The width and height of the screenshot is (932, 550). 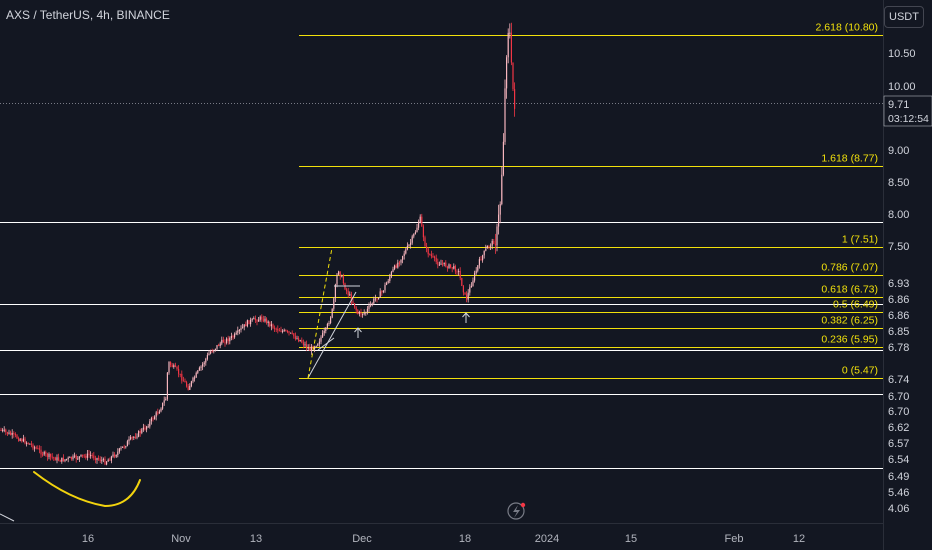 What do you see at coordinates (855, 305) in the screenshot?
I see `fib-label: 0.5 (6.49)` at bounding box center [855, 305].